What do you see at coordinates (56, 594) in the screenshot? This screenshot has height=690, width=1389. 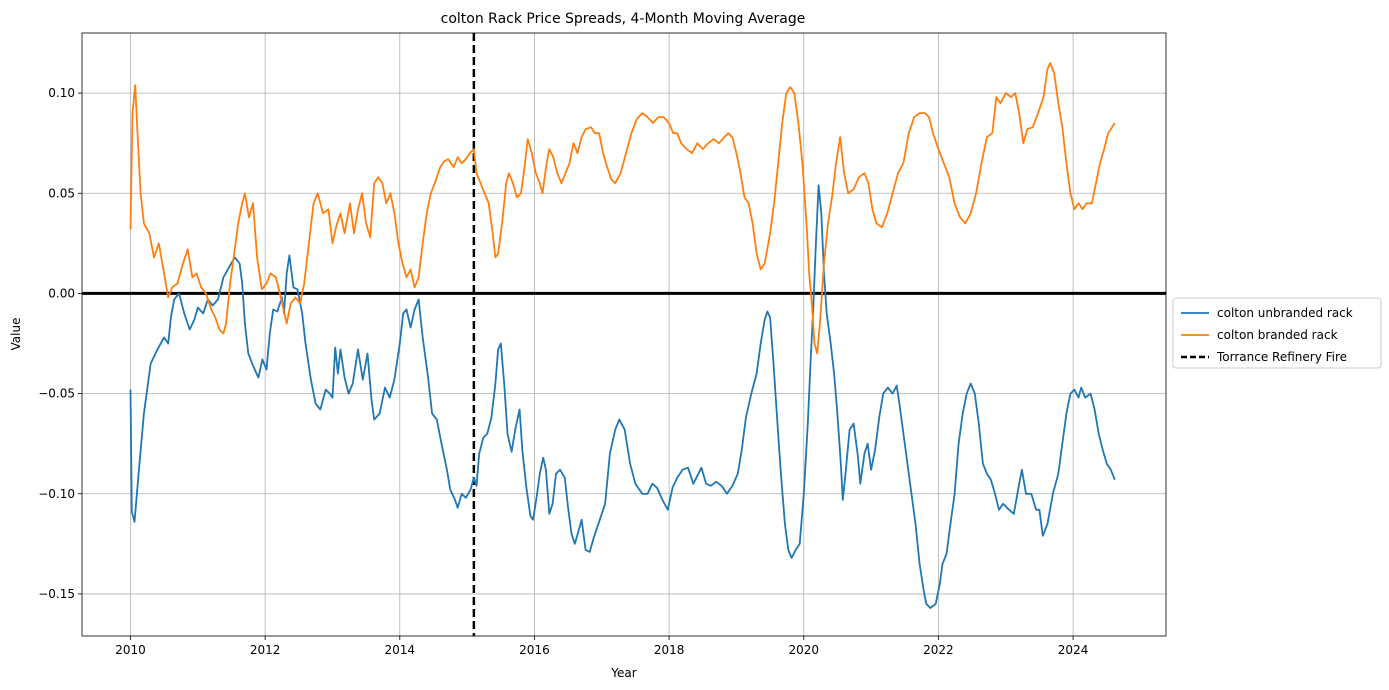 I see `y-tick-label: −0.15` at bounding box center [56, 594].